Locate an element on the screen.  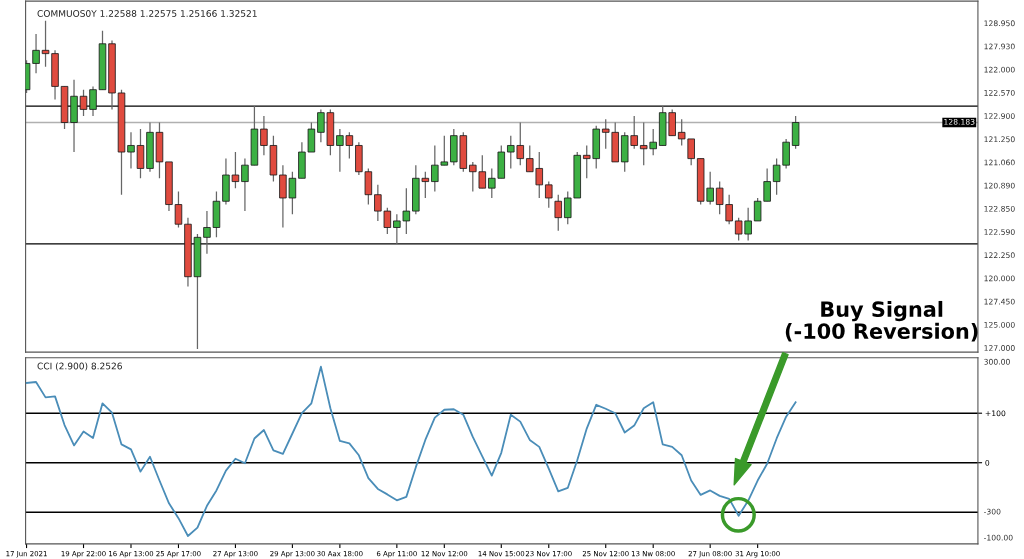
annotation: Buy Signal (-100 Reversion) is located at coordinates (881, 321).